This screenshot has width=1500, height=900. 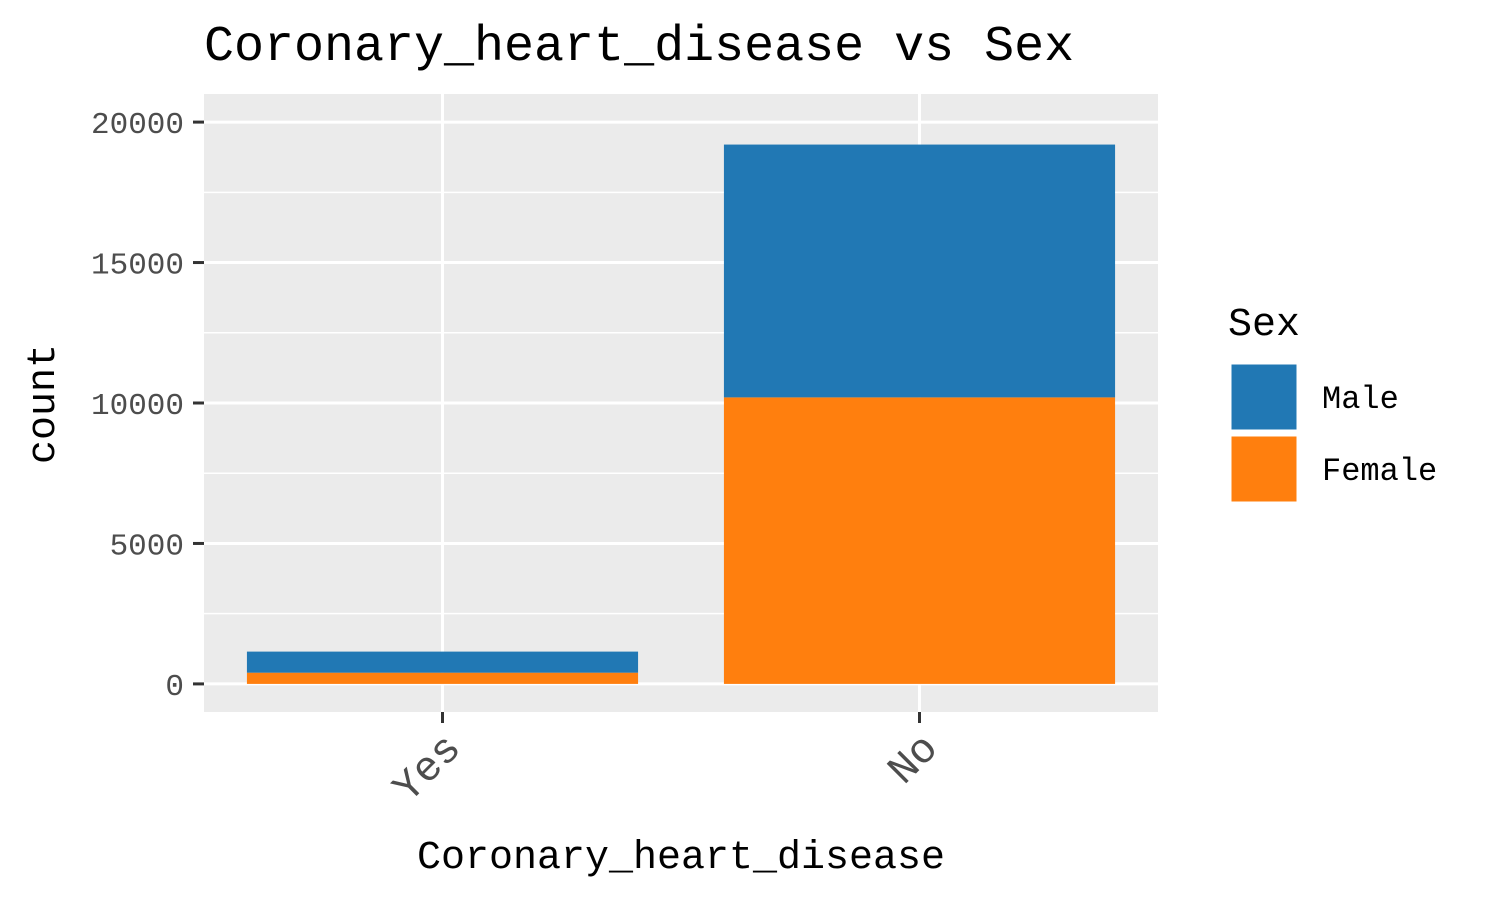 What do you see at coordinates (914, 760) in the screenshot?
I see `x-tick-label: No` at bounding box center [914, 760].